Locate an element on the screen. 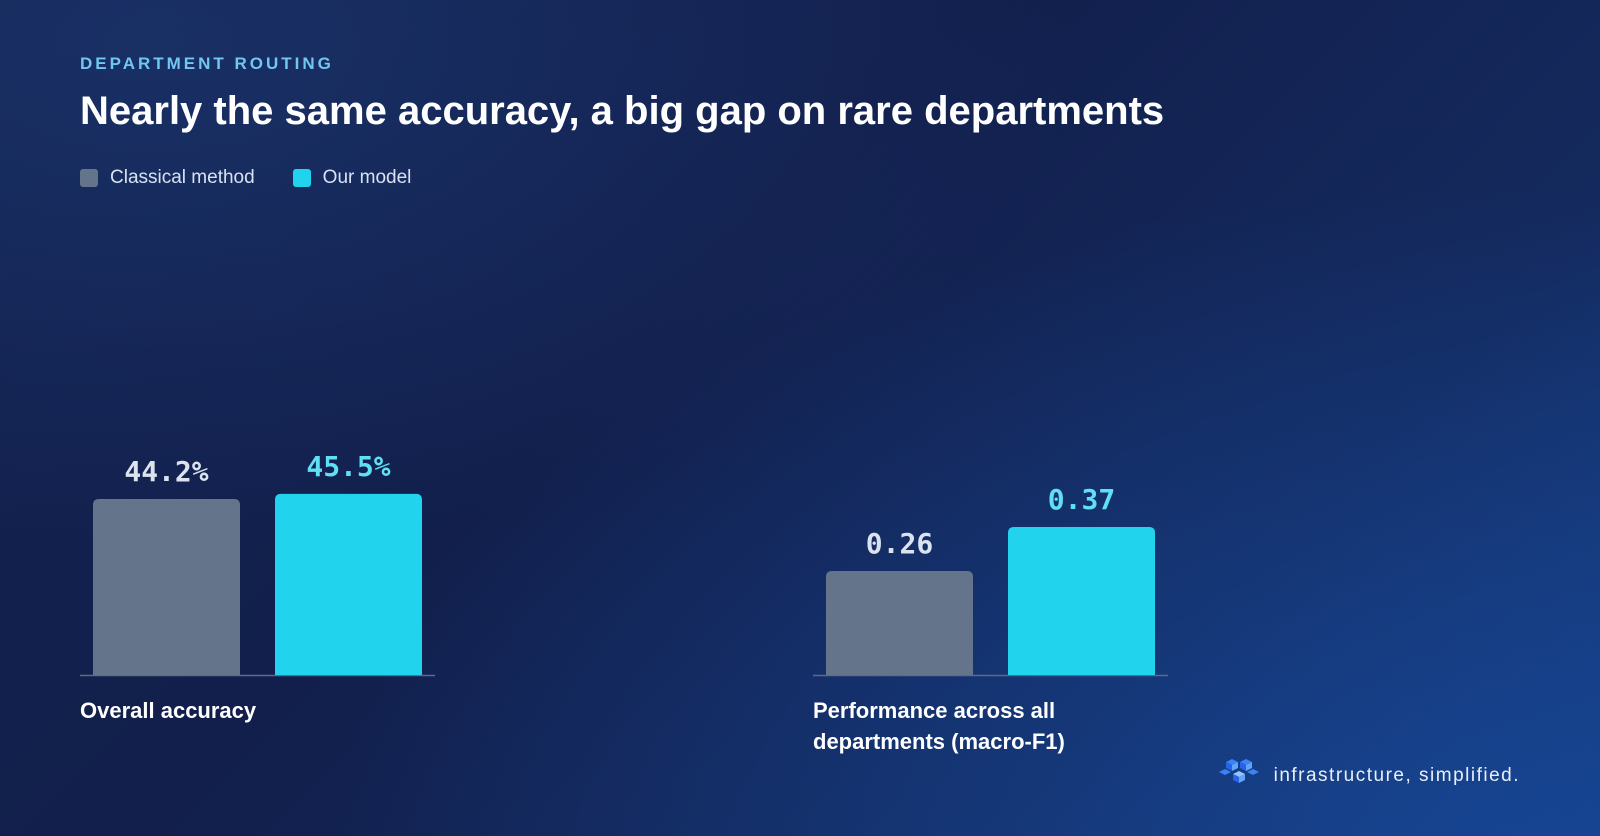 The image size is (1600, 836). bar-value-label-our-model-chart-1: 0.37 is located at coordinates (1081, 499).